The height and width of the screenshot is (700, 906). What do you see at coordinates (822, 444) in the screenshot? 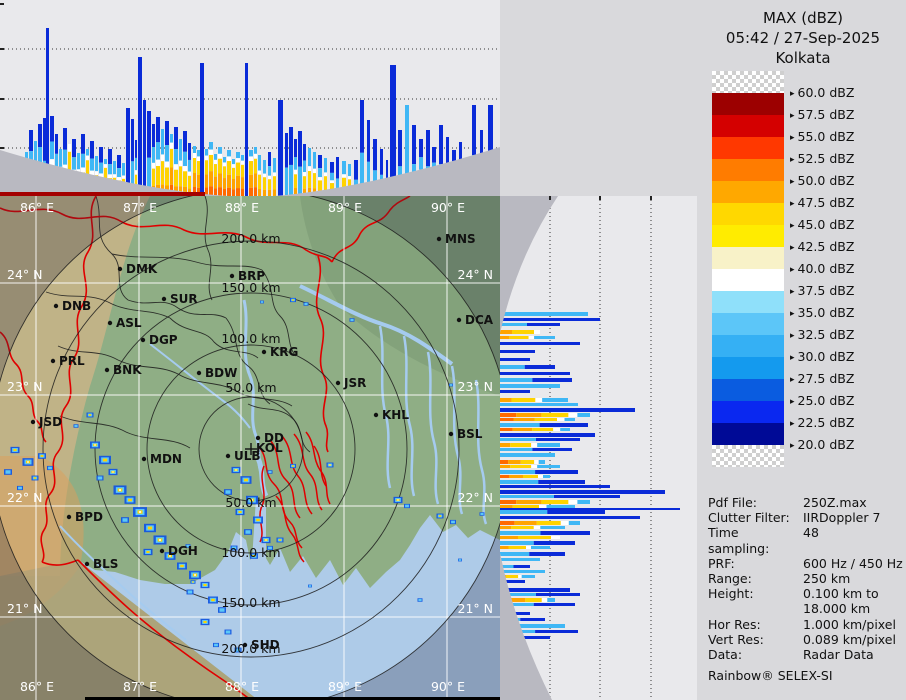
I see `legend-threshold-label: ▸ 20.0 dBZ` at bounding box center [822, 444].